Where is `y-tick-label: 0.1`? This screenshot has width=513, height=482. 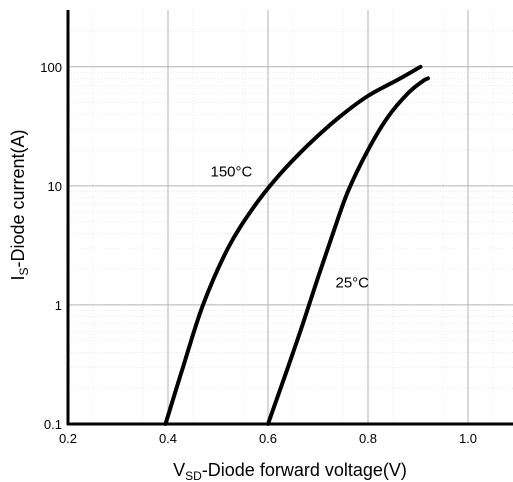 y-tick-label: 0.1 is located at coordinates (53, 424).